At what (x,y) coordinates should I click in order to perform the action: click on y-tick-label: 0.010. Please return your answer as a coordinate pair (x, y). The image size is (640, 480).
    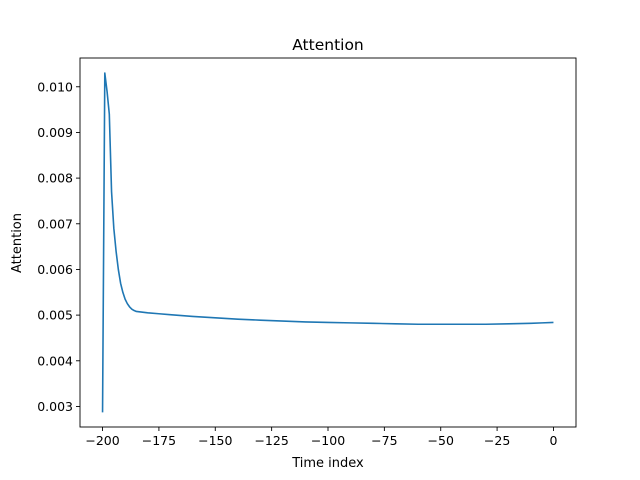
    Looking at the image, I should click on (55, 86).